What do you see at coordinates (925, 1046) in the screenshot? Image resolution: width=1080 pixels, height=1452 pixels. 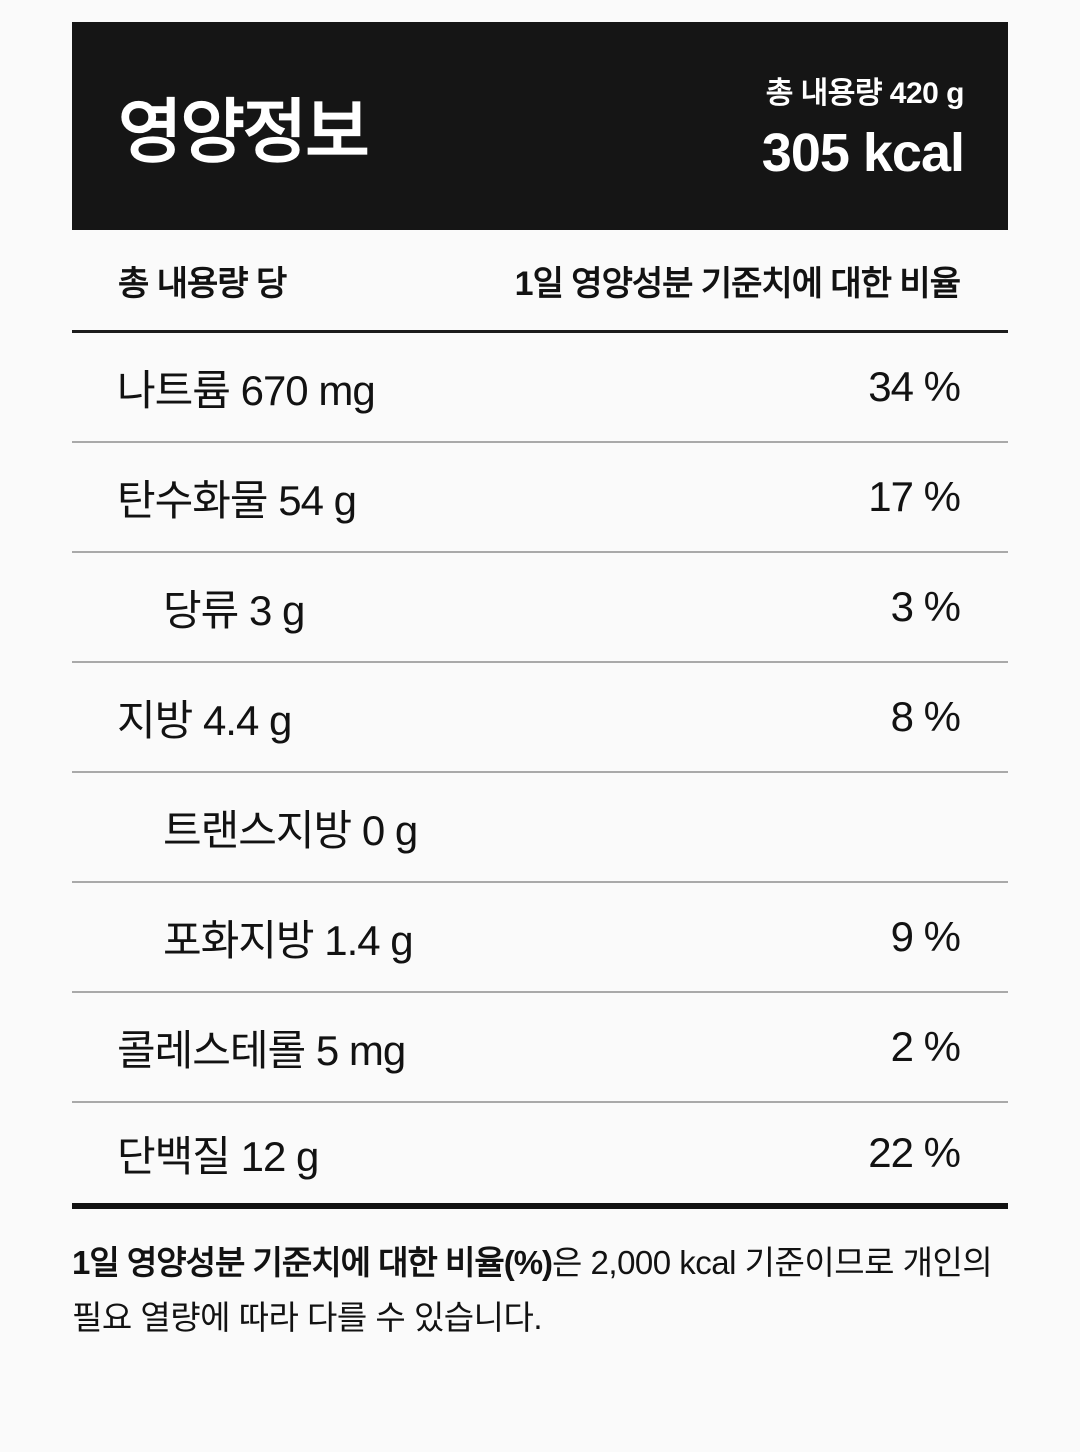 I see `nutrient-dv: 2 %` at bounding box center [925, 1046].